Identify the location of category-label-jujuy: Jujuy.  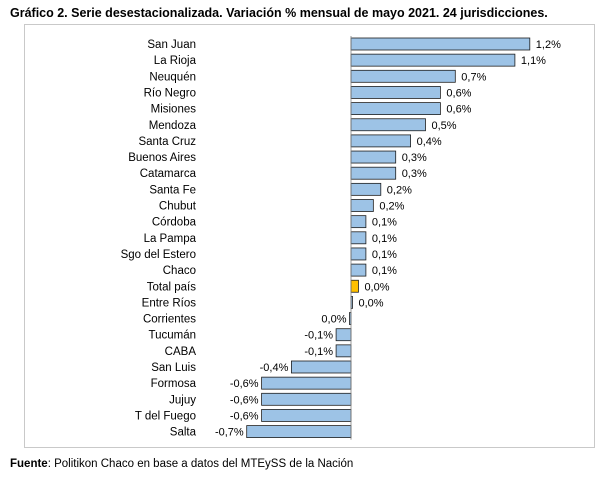
(182, 400).